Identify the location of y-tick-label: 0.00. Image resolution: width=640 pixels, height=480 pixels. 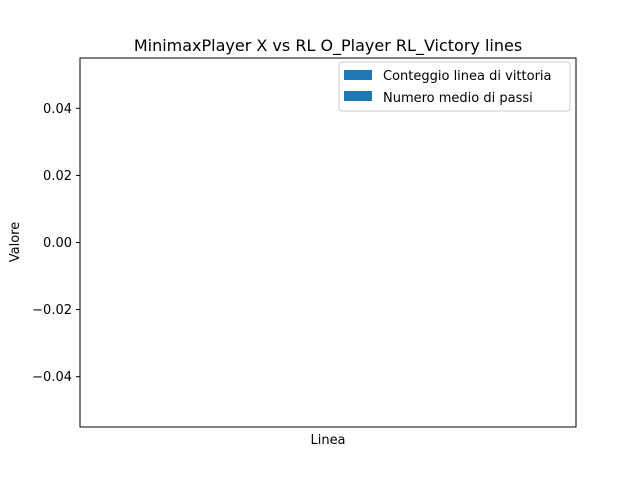
(57, 243).